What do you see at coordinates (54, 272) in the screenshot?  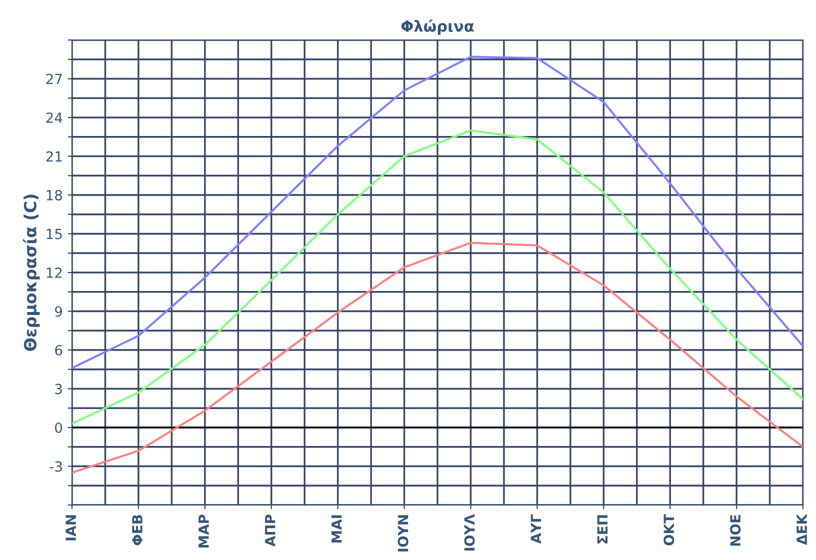 I see `y-tick-label: 12` at bounding box center [54, 272].